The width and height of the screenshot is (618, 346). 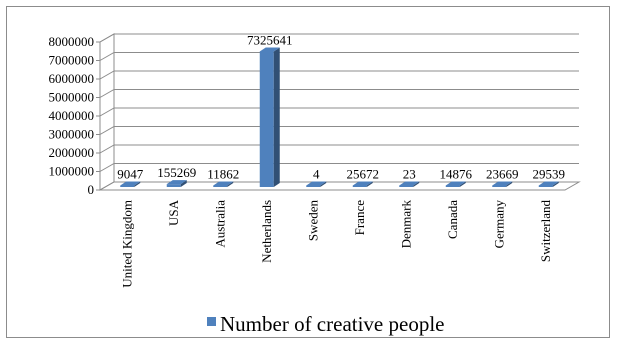 I want to click on data-label: 4, so click(x=316, y=174).